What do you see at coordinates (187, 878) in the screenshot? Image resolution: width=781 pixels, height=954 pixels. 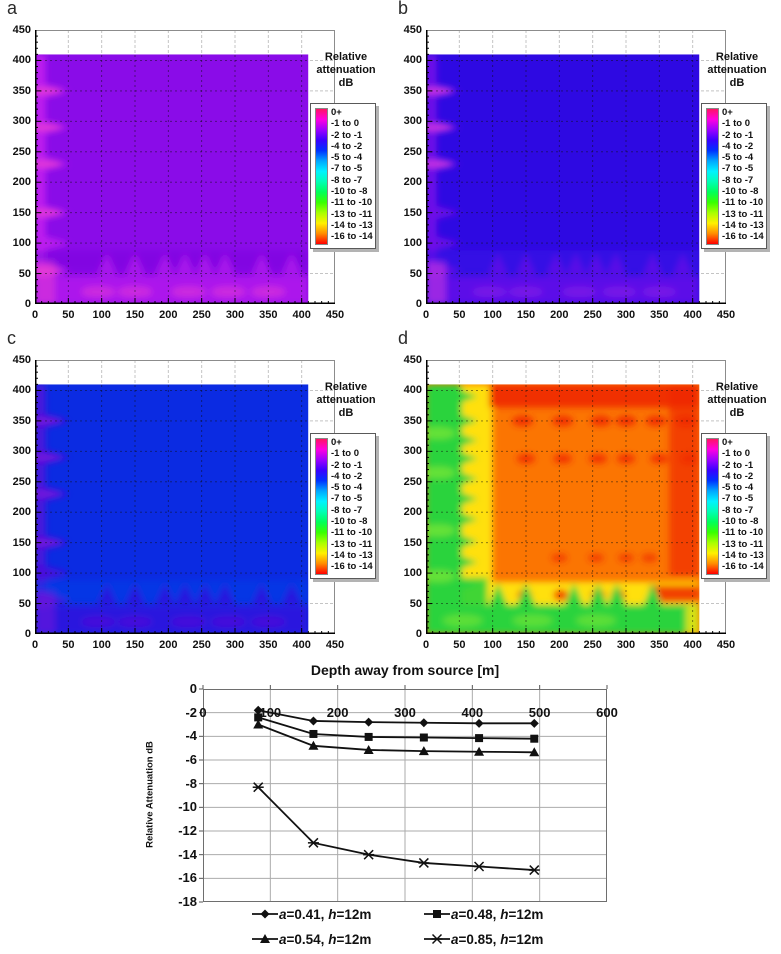 I see `line-chart-y-tick-label: -16` at bounding box center [187, 878].